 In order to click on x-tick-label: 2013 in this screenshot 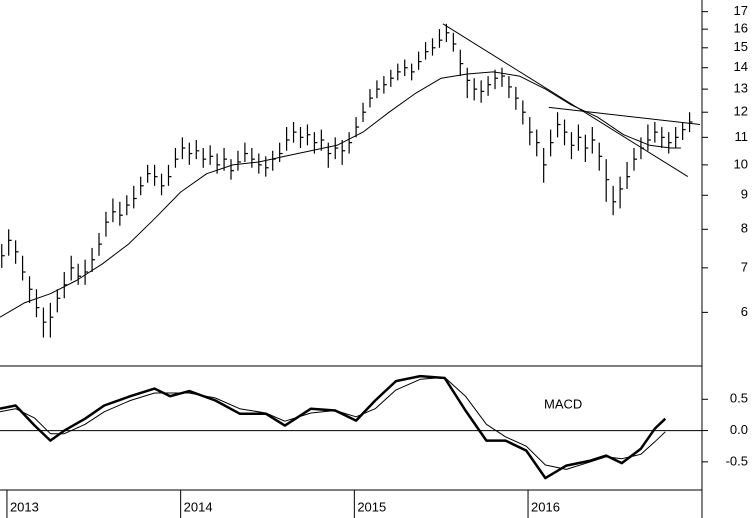, I will do `click(24, 506)`.